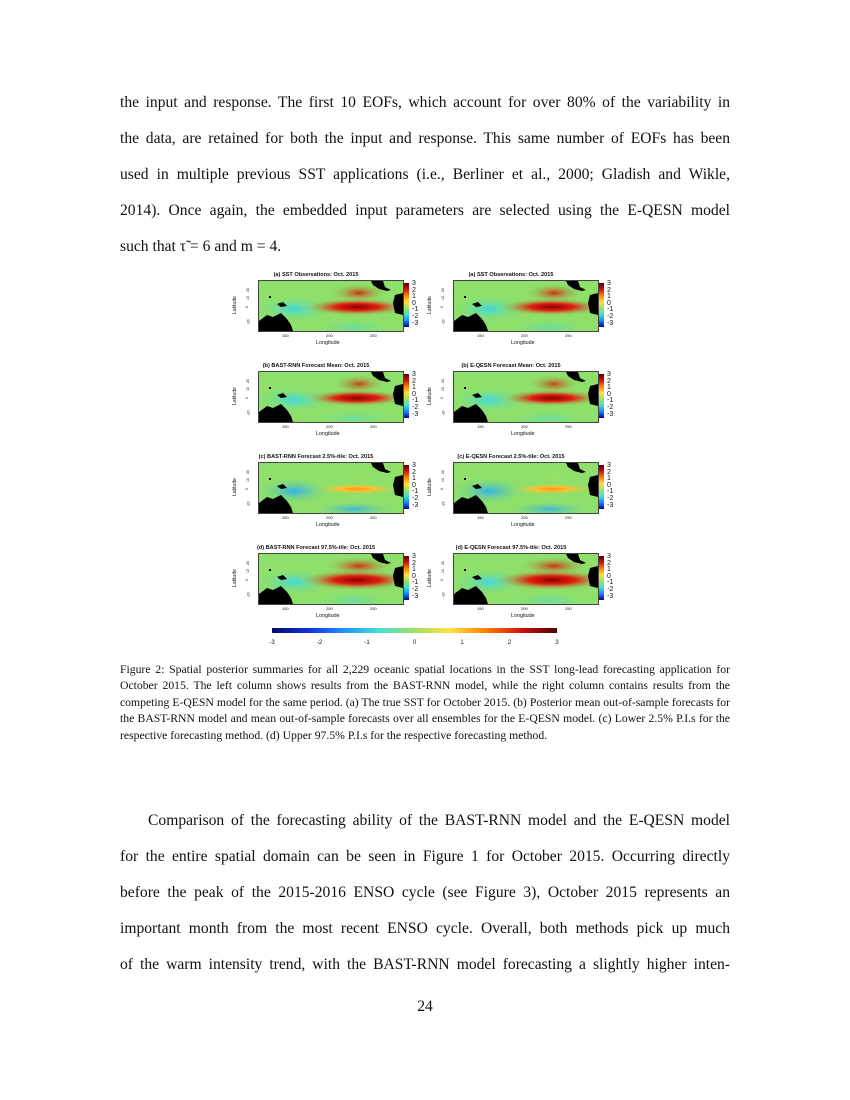 The image size is (850, 1100). What do you see at coordinates (367, 643) in the screenshot?
I see `shared-colorbar-tick: -1` at bounding box center [367, 643].